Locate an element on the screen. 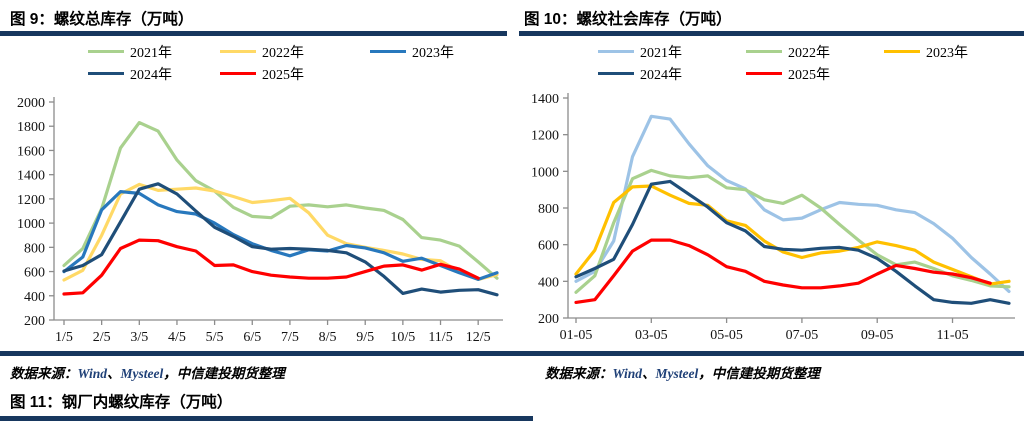  fig11-title: 图 11：钢厂内螺纹库存（万吨） is located at coordinates (121, 402).